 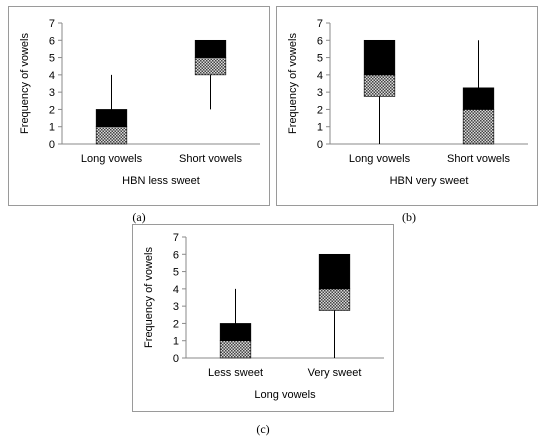 I want to click on x-axis-title: HBN very sweet, so click(x=429, y=181).